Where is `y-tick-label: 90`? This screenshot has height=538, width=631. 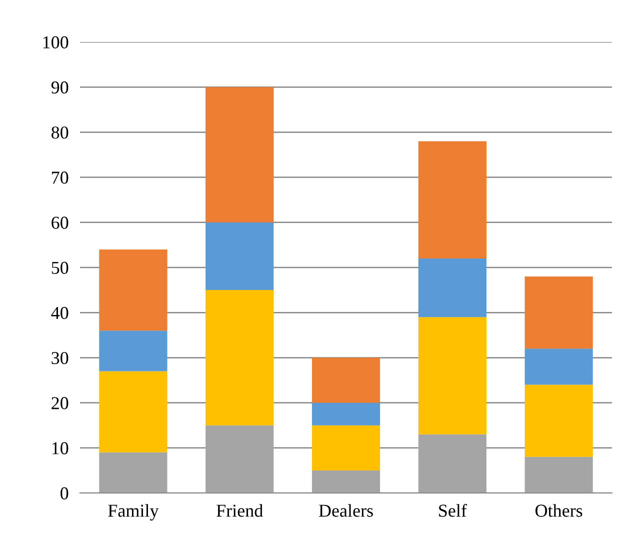
y-tick-label: 90 is located at coordinates (59, 87).